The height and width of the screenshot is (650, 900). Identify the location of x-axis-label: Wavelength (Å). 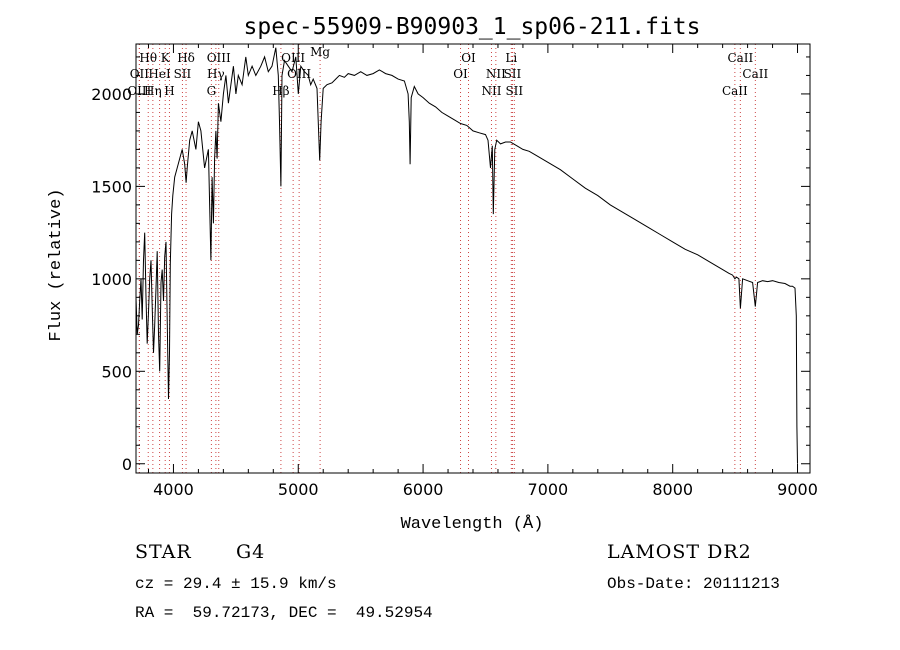
(472, 524).